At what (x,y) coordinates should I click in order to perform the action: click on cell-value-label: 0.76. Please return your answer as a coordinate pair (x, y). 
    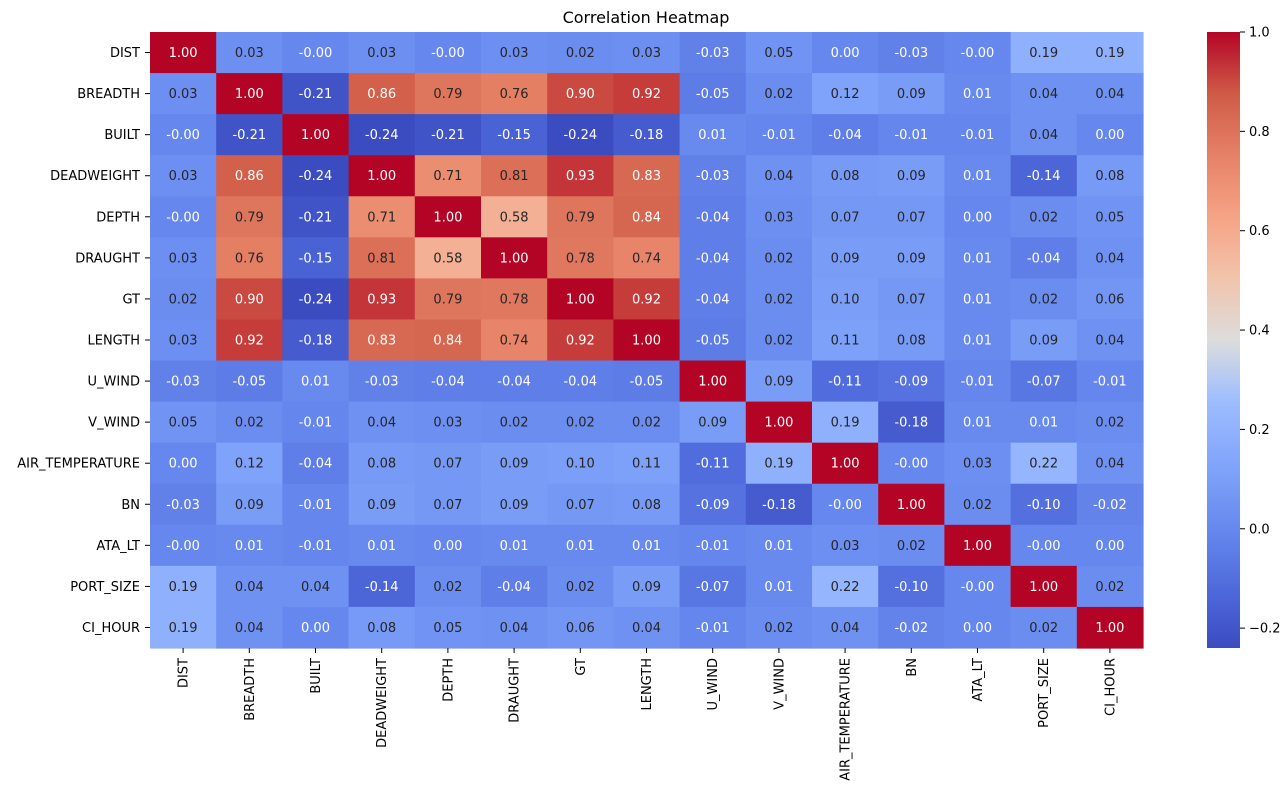
    Looking at the image, I should click on (514, 94).